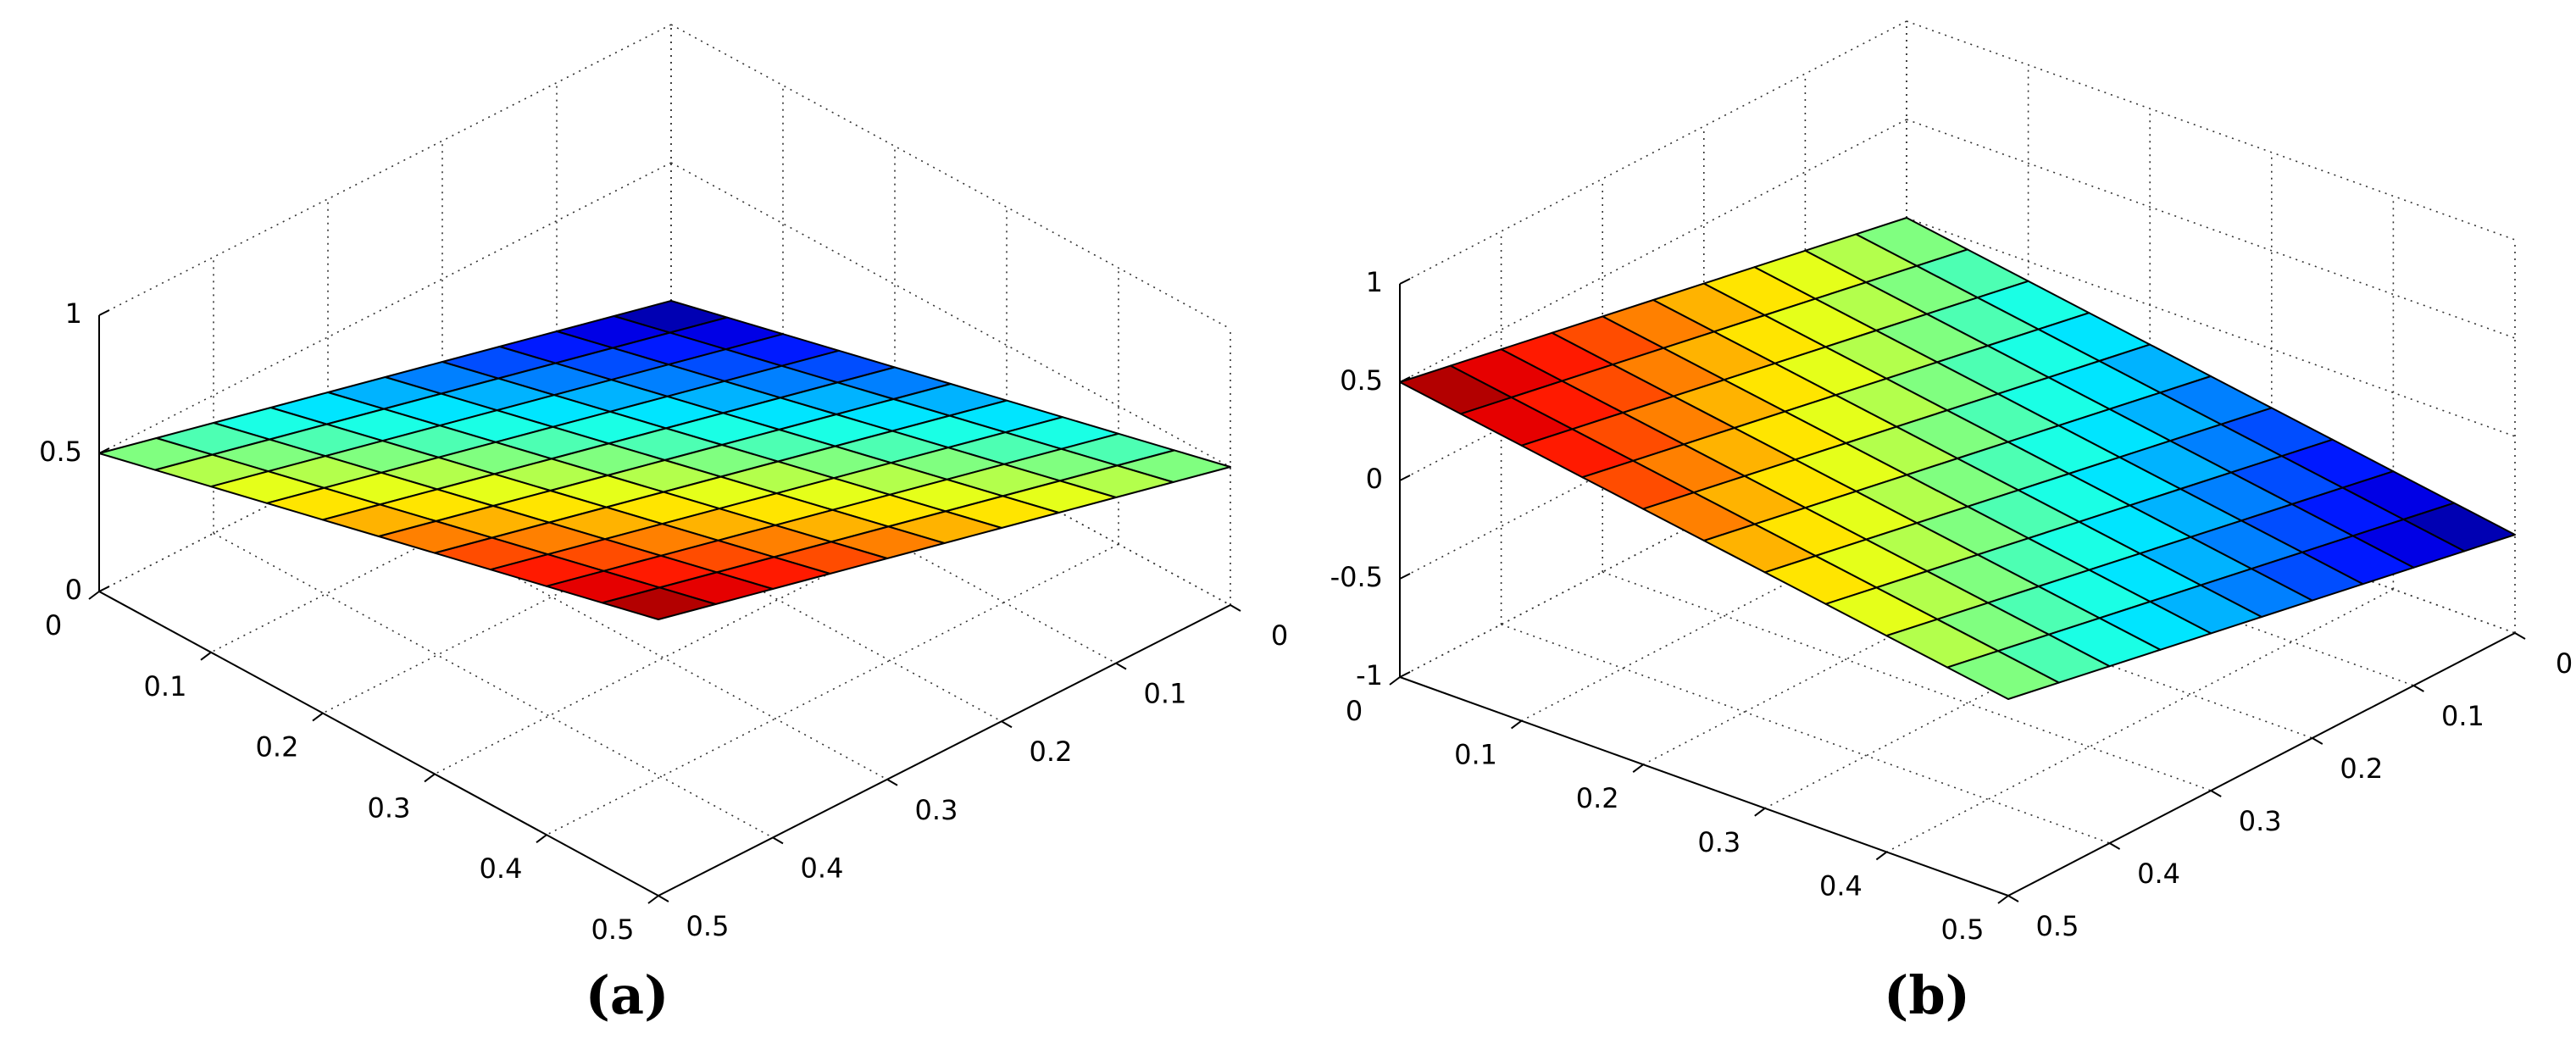 The height and width of the screenshot is (1055, 2576). Describe the element at coordinates (1927, 995) in the screenshot. I see `chart-title: (b)` at that location.